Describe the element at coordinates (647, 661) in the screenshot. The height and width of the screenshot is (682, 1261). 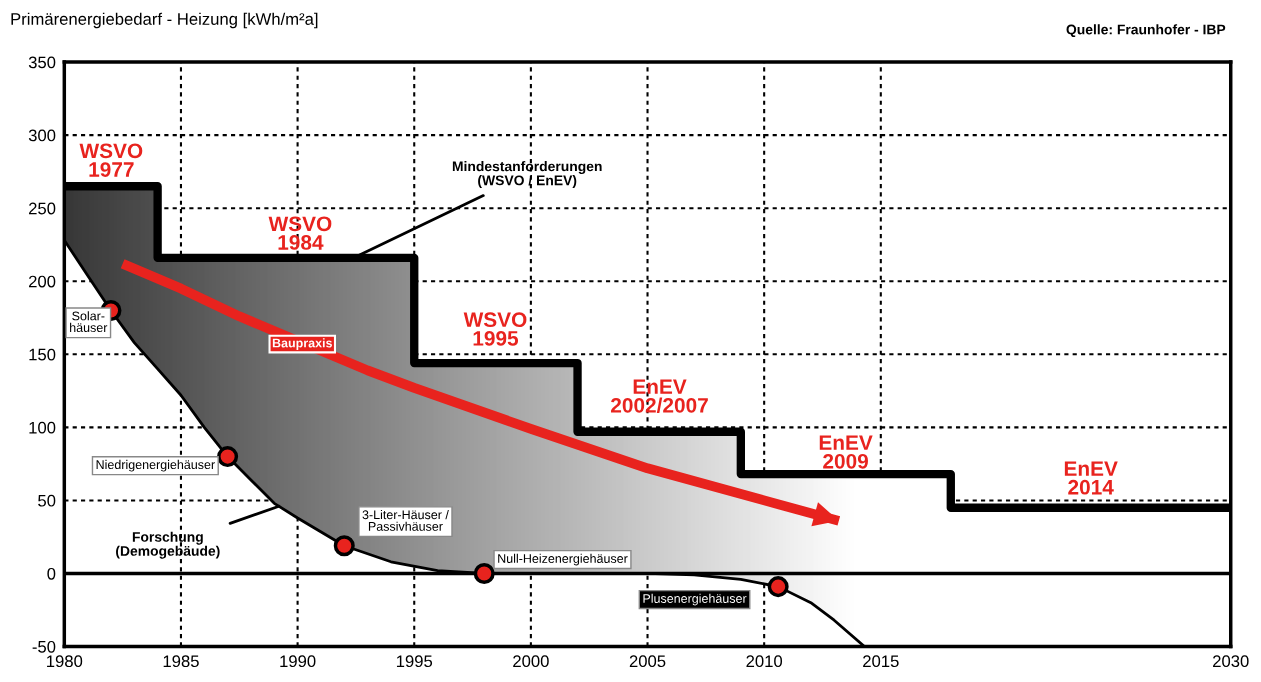
I see `x-tick-label: 2005` at that location.